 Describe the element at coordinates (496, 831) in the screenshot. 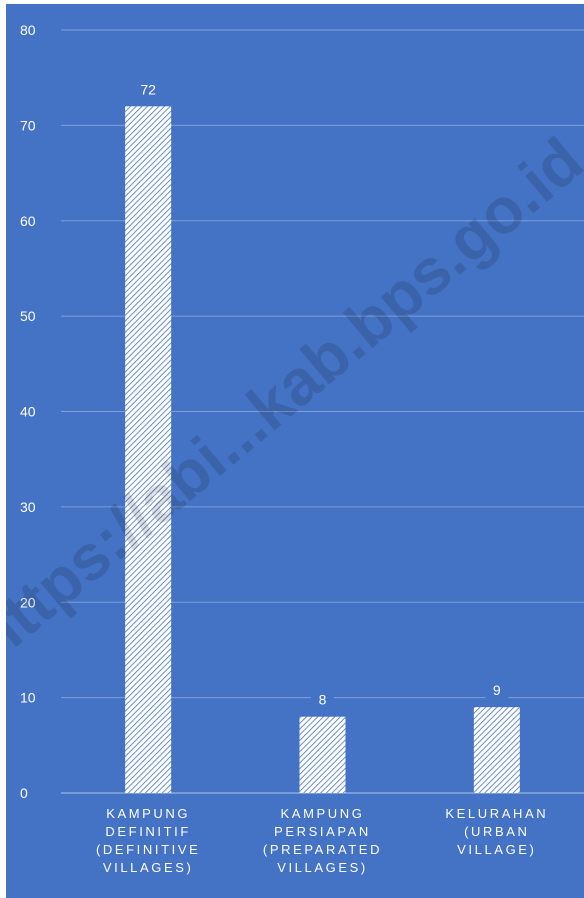

I see `x-tick-label: KELURAHAN (URBAN VILLAGE)` at that location.